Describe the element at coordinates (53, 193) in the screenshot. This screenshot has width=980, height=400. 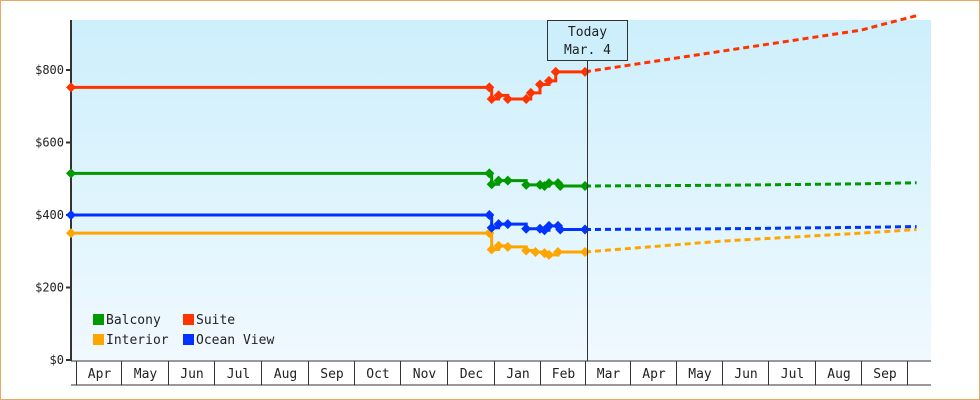
I see `y-axis: $0 $200 $400 $600 $800` at that location.